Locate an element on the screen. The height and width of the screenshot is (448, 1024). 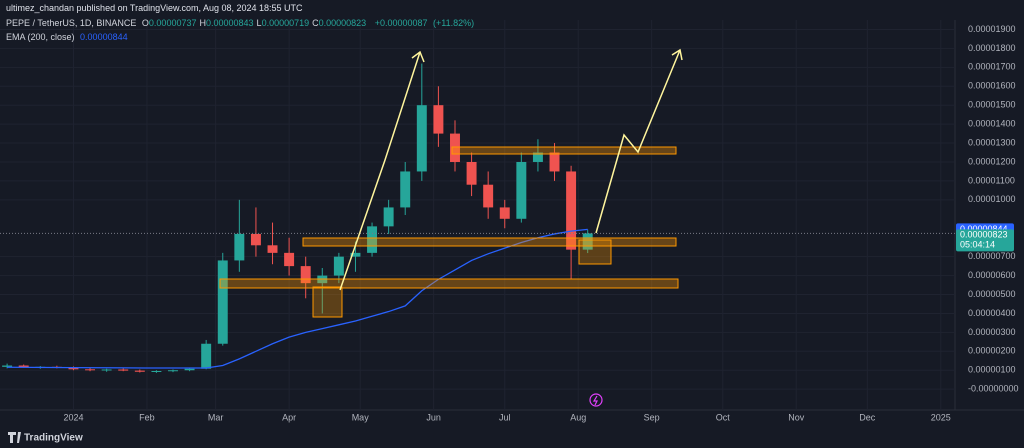
y-tick-label: 0.00001900 is located at coordinates (992, 29).